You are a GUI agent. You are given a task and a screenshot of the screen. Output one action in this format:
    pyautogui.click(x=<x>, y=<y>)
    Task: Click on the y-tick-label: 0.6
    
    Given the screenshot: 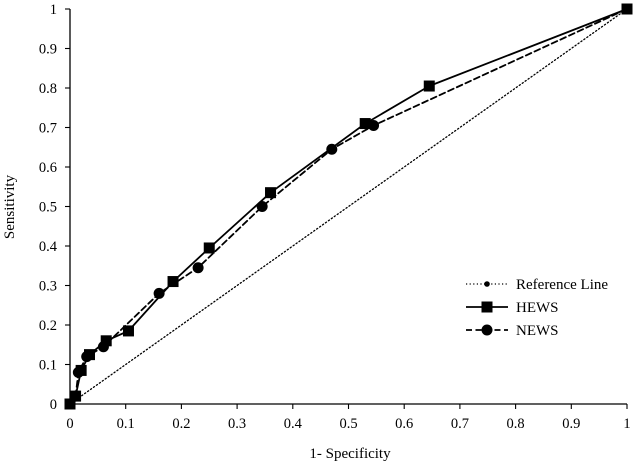 What is the action you would take?
    pyautogui.click(x=48, y=168)
    